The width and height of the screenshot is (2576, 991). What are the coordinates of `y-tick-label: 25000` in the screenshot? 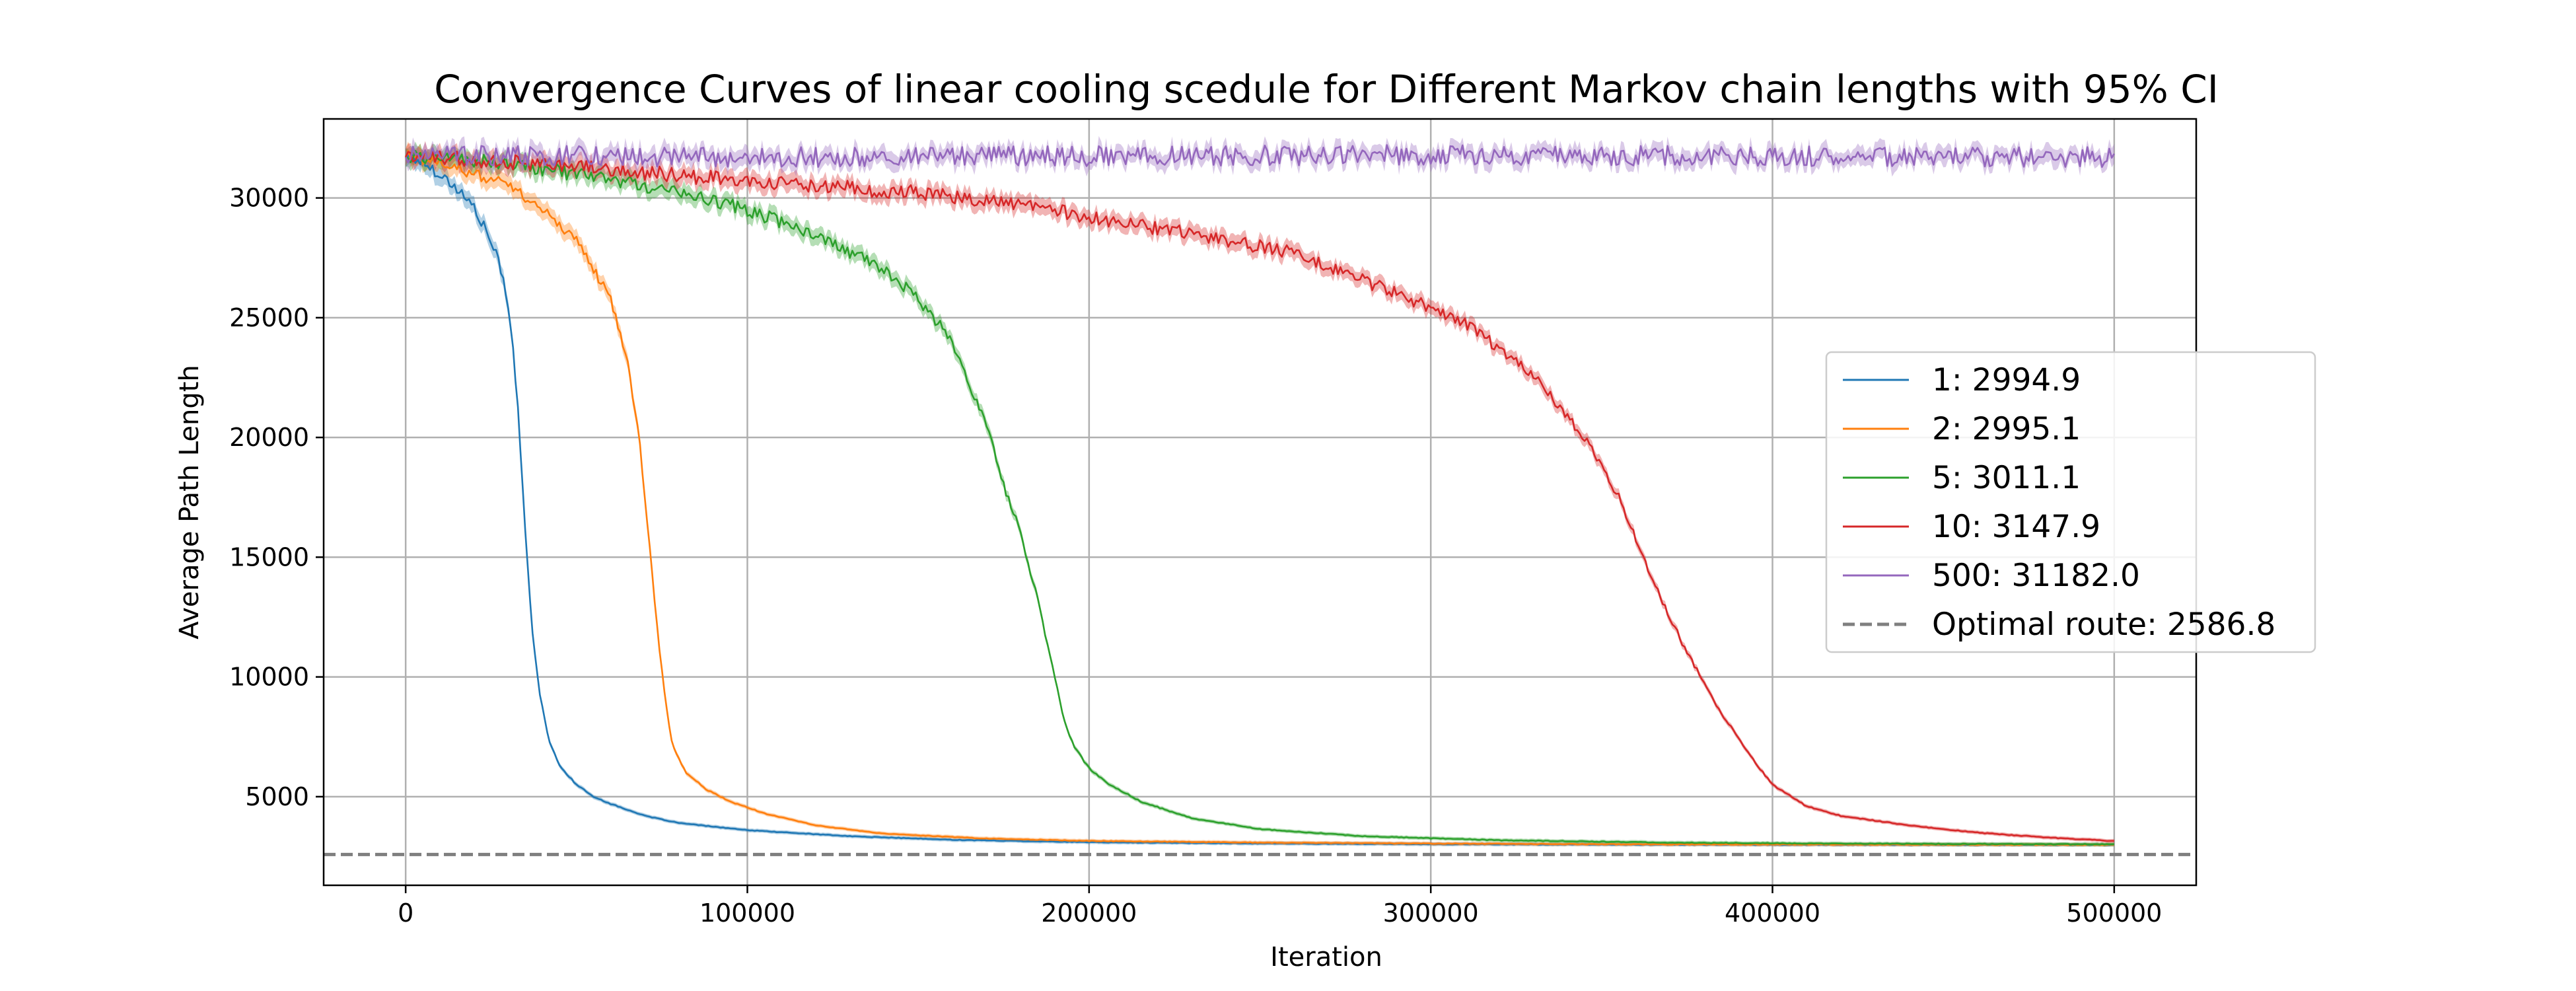 It's located at (269, 317).